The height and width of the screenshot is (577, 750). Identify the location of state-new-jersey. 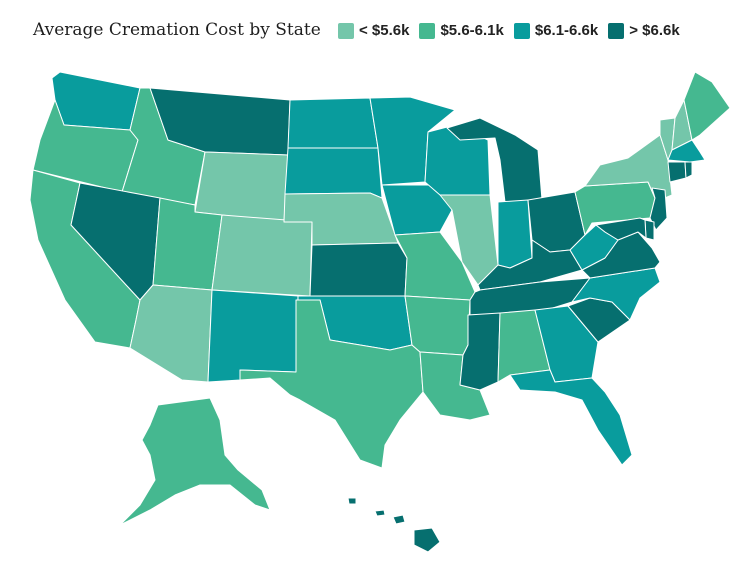
(658, 209).